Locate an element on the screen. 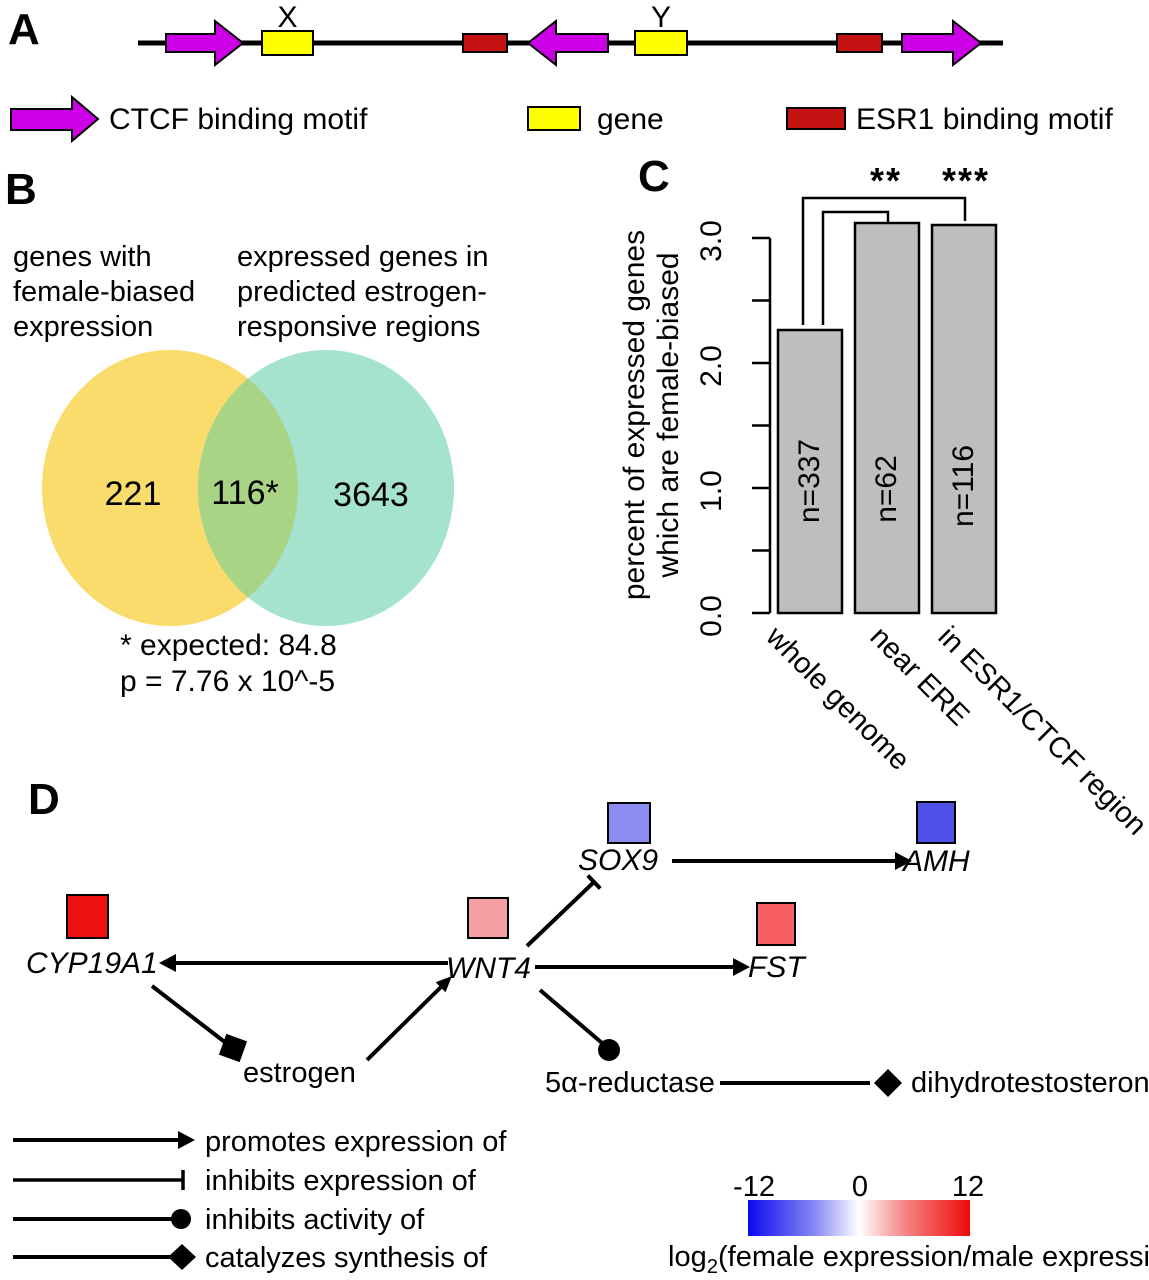 This screenshot has height=1280, width=1149. colorbar-caption-rest: (female expression/male expression) is located at coordinates (933, 1257).